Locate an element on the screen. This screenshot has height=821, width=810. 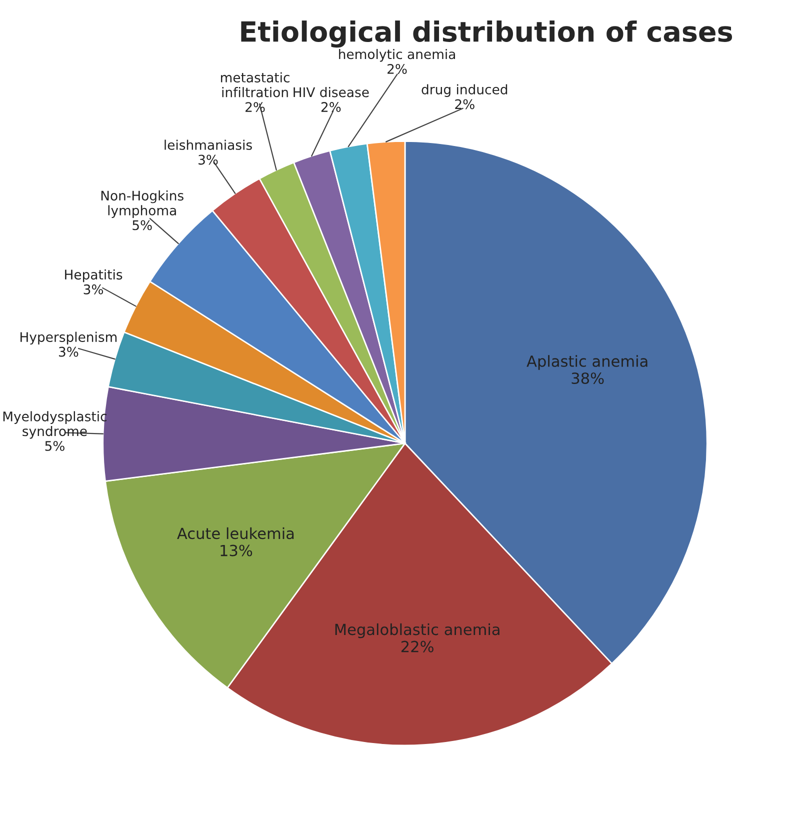
slice-label: leishmaniasis is located at coordinates (208, 145).